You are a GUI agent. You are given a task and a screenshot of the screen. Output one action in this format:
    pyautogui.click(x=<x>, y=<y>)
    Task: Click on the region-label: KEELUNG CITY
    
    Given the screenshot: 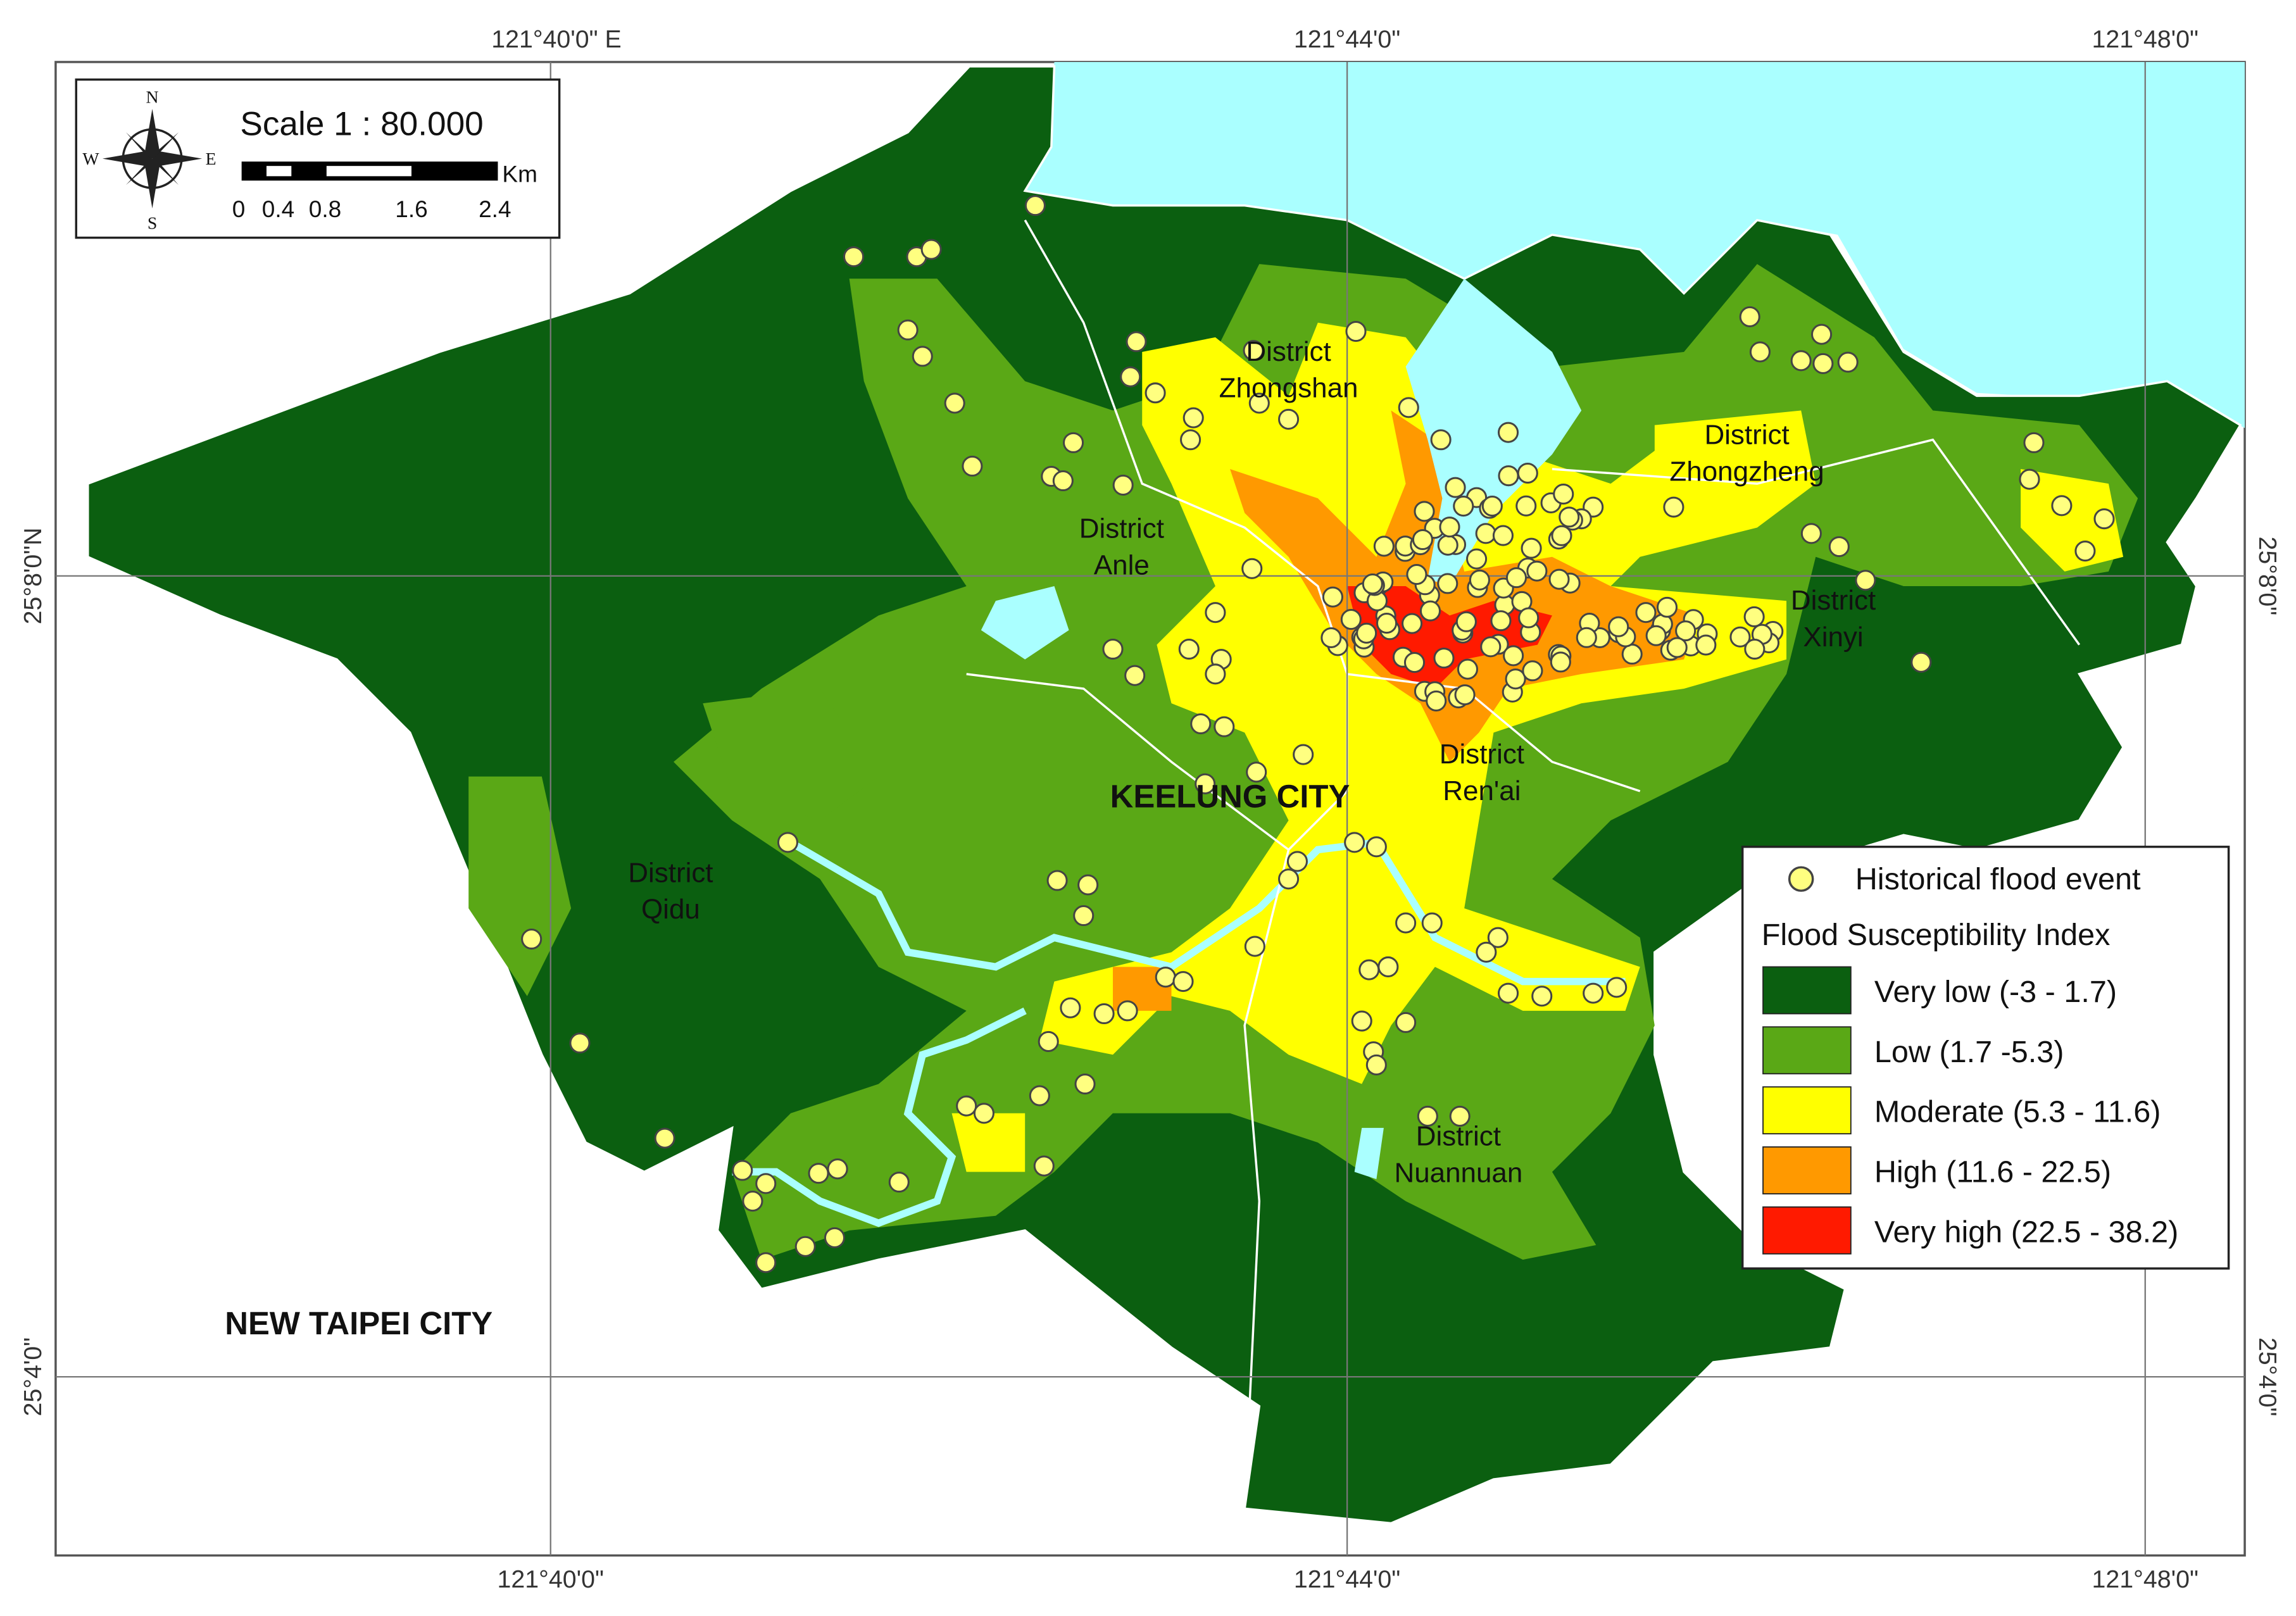 What is the action you would take?
    pyautogui.click(x=1230, y=796)
    